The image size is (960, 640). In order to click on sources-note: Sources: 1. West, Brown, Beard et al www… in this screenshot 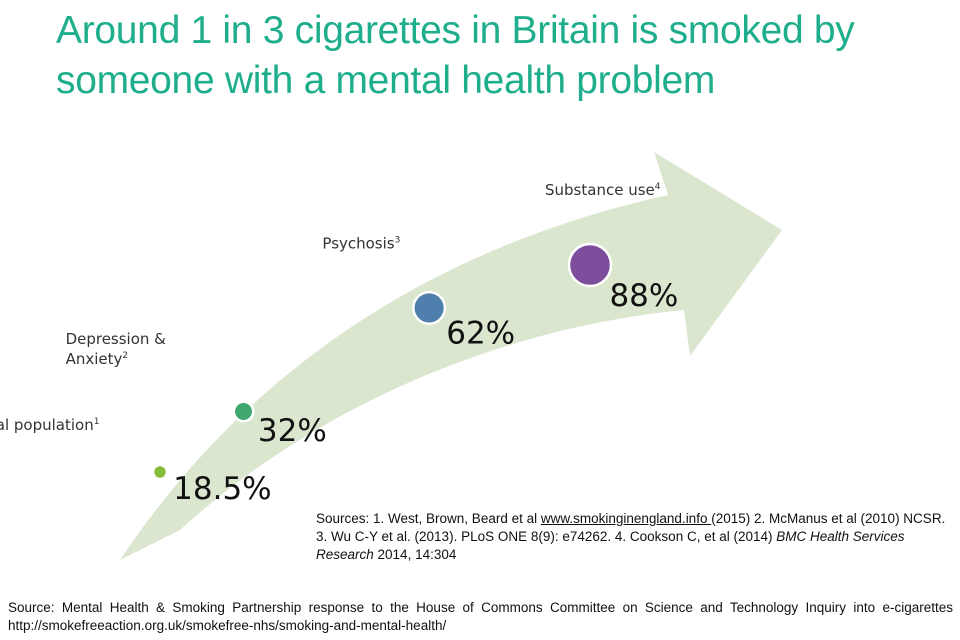, I will do `click(631, 537)`.